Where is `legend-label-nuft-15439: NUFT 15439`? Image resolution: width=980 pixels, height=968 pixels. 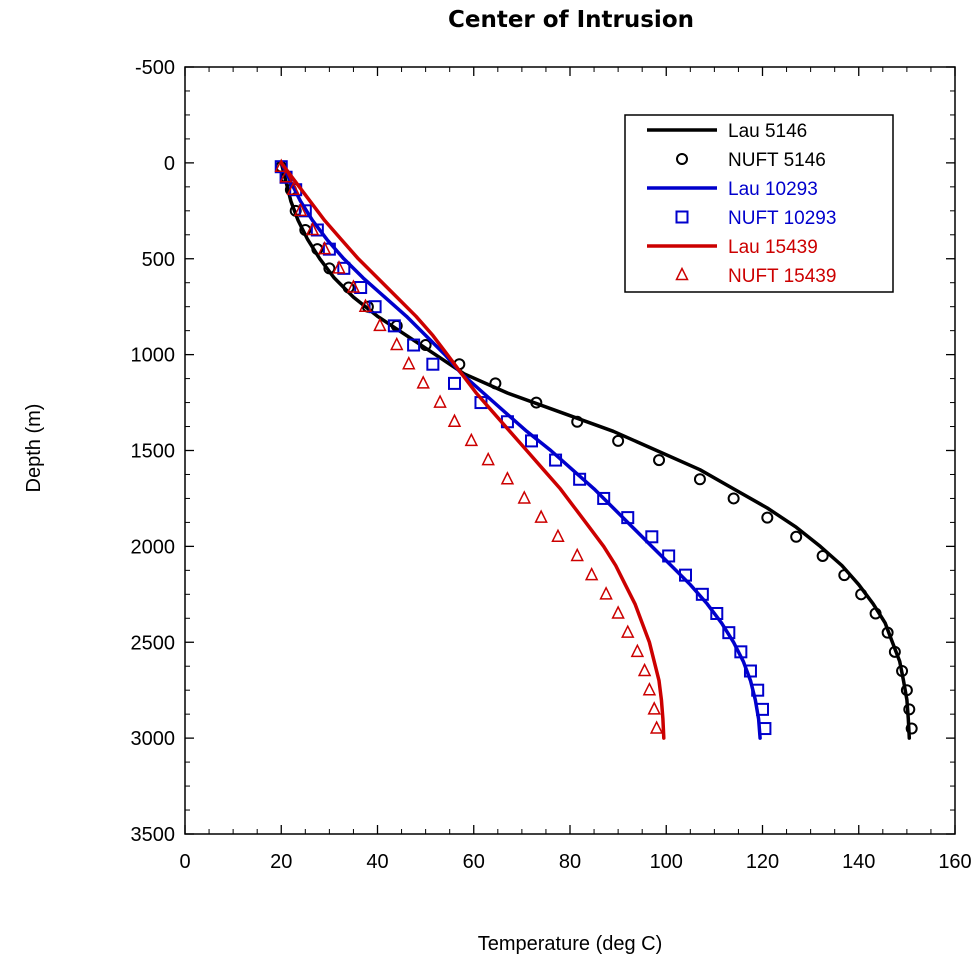 legend-label-nuft-15439: NUFT 15439 is located at coordinates (782, 276).